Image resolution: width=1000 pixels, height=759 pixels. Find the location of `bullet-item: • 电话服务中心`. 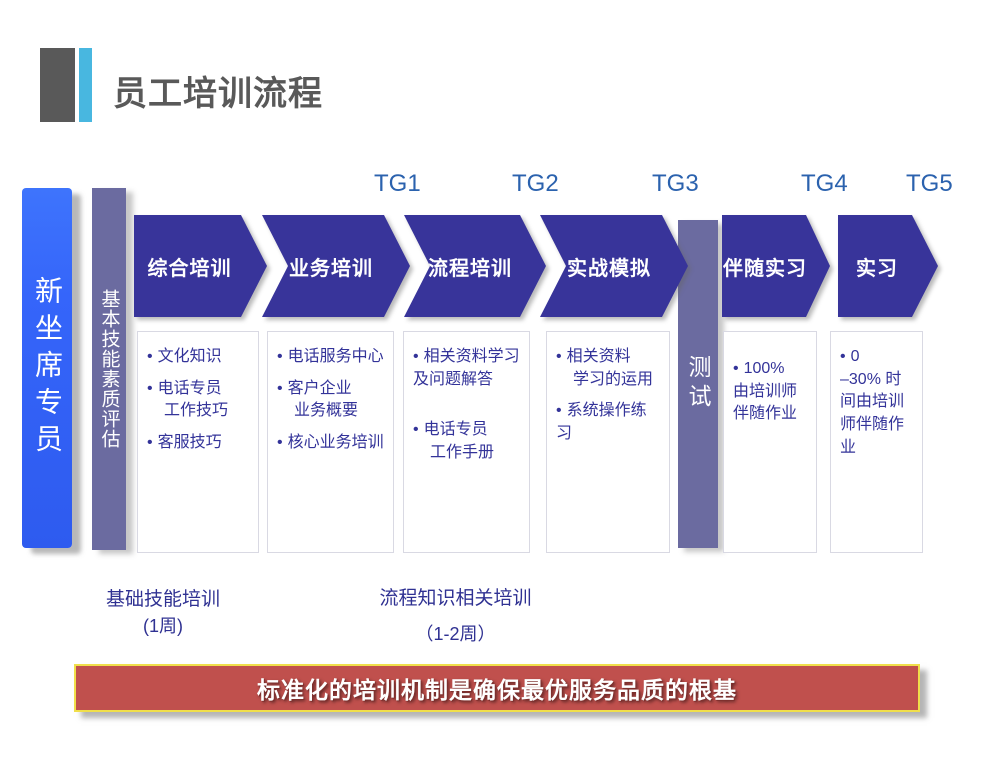

bullet-item: • 电话服务中心 is located at coordinates (331, 357).